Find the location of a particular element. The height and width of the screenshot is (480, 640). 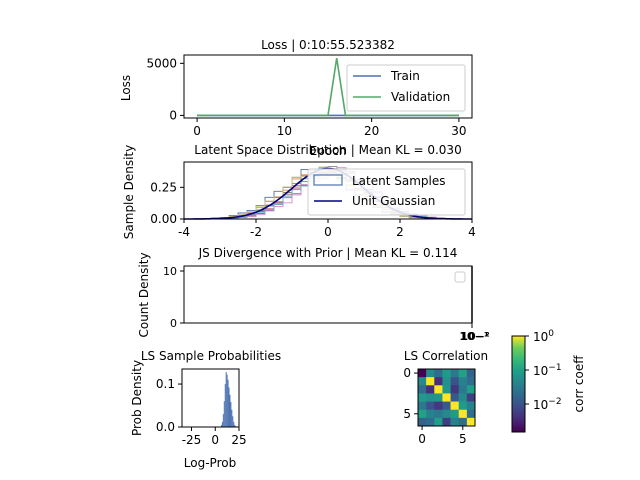

loss-xlabel: Epoch is located at coordinates (328, 151).